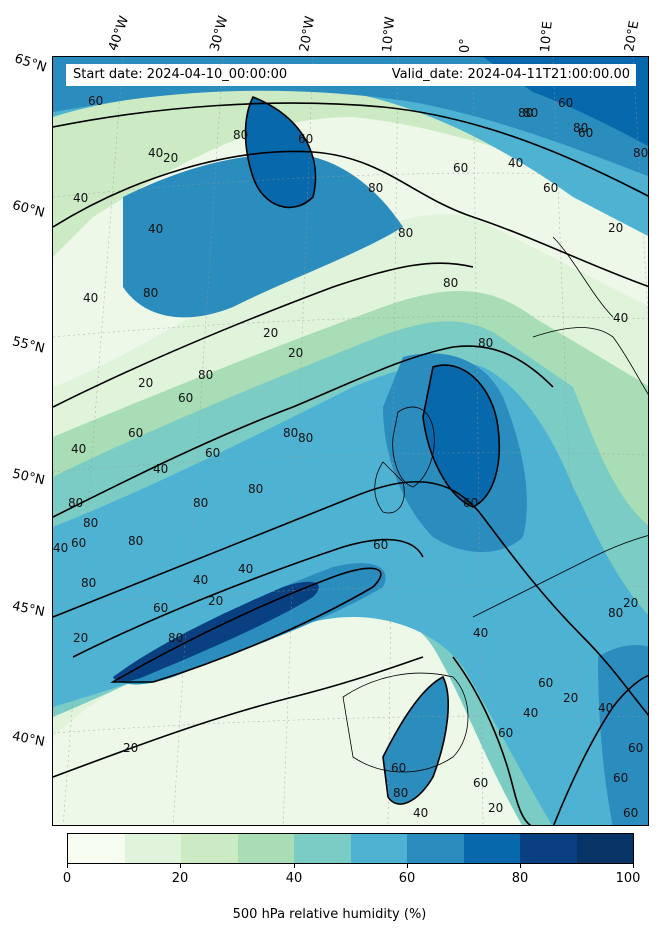 The width and height of the screenshot is (659, 936). Describe the element at coordinates (28, 209) in the screenshot. I see `lat-label-60n: 60°N` at that location.